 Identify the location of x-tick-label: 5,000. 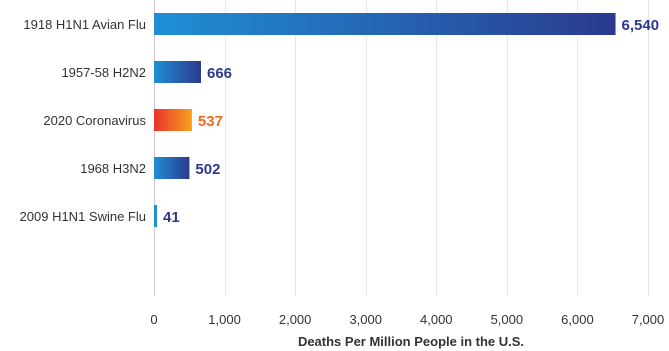
(507, 319).